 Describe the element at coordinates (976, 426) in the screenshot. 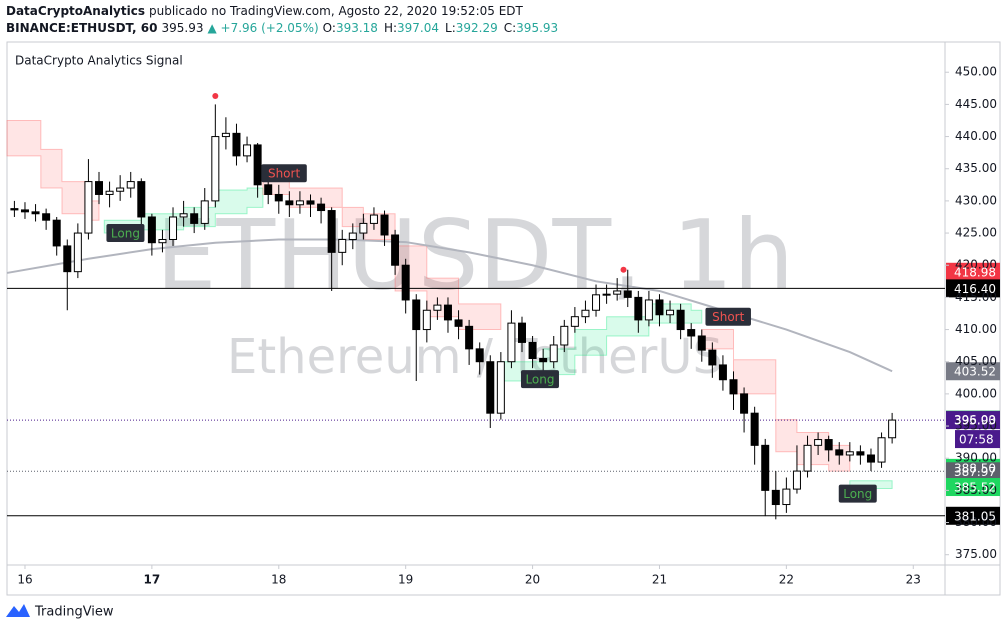

I see `y-tick-label: 395.00` at that location.